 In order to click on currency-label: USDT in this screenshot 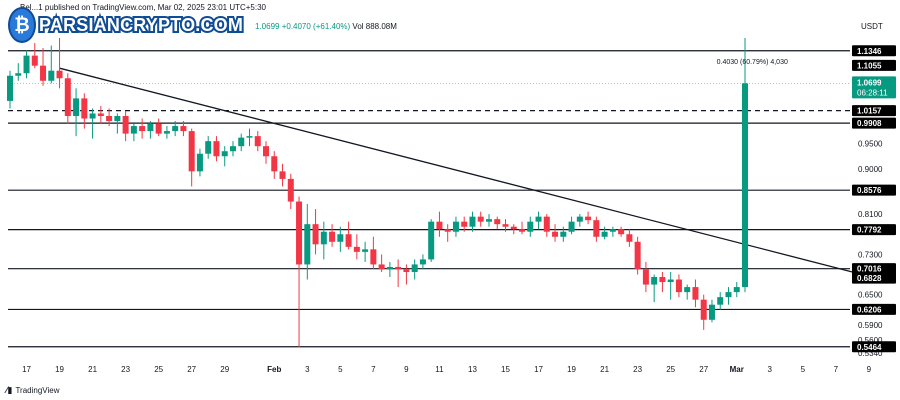, I will do `click(872, 26)`.